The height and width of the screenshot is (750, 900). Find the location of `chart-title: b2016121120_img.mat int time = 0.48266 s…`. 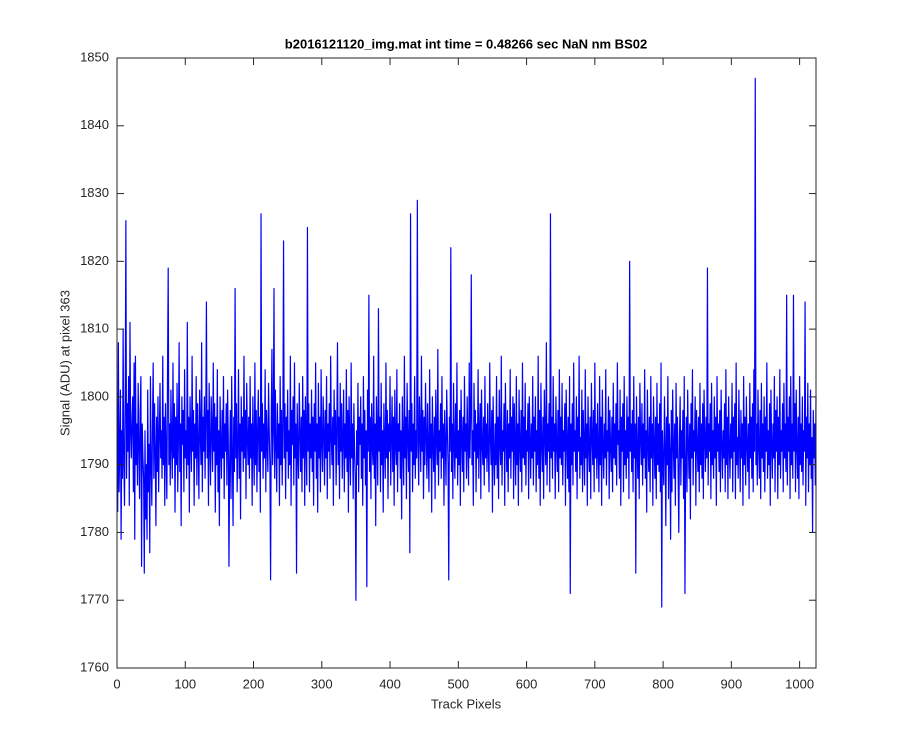

chart-title: b2016121120_img.mat int time = 0.48266 s… is located at coordinates (466, 43).